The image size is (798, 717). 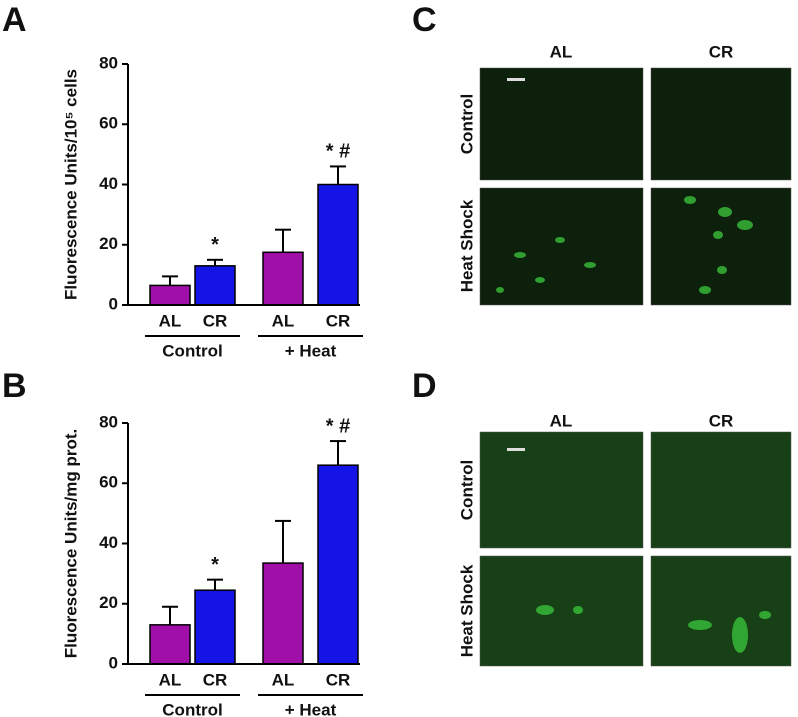 What do you see at coordinates (635, 186) in the screenshot?
I see `micrographs-c` at bounding box center [635, 186].